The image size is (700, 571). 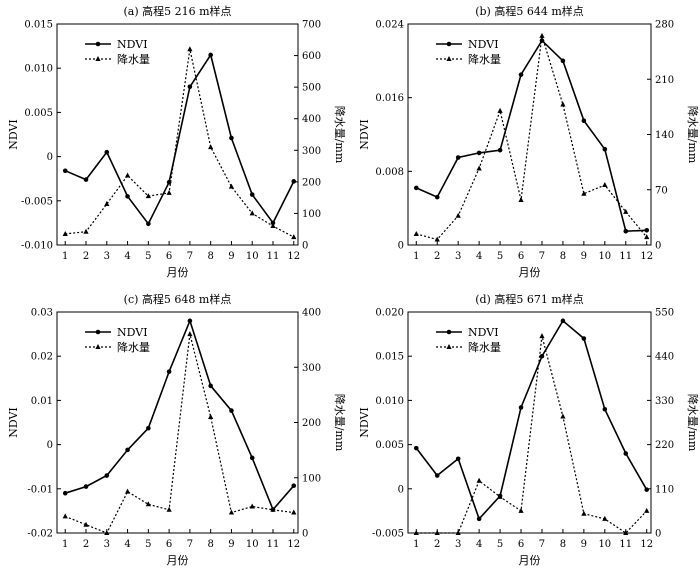 What do you see at coordinates (563, 256) in the screenshot?
I see `x-tick-label: 8` at bounding box center [563, 256].